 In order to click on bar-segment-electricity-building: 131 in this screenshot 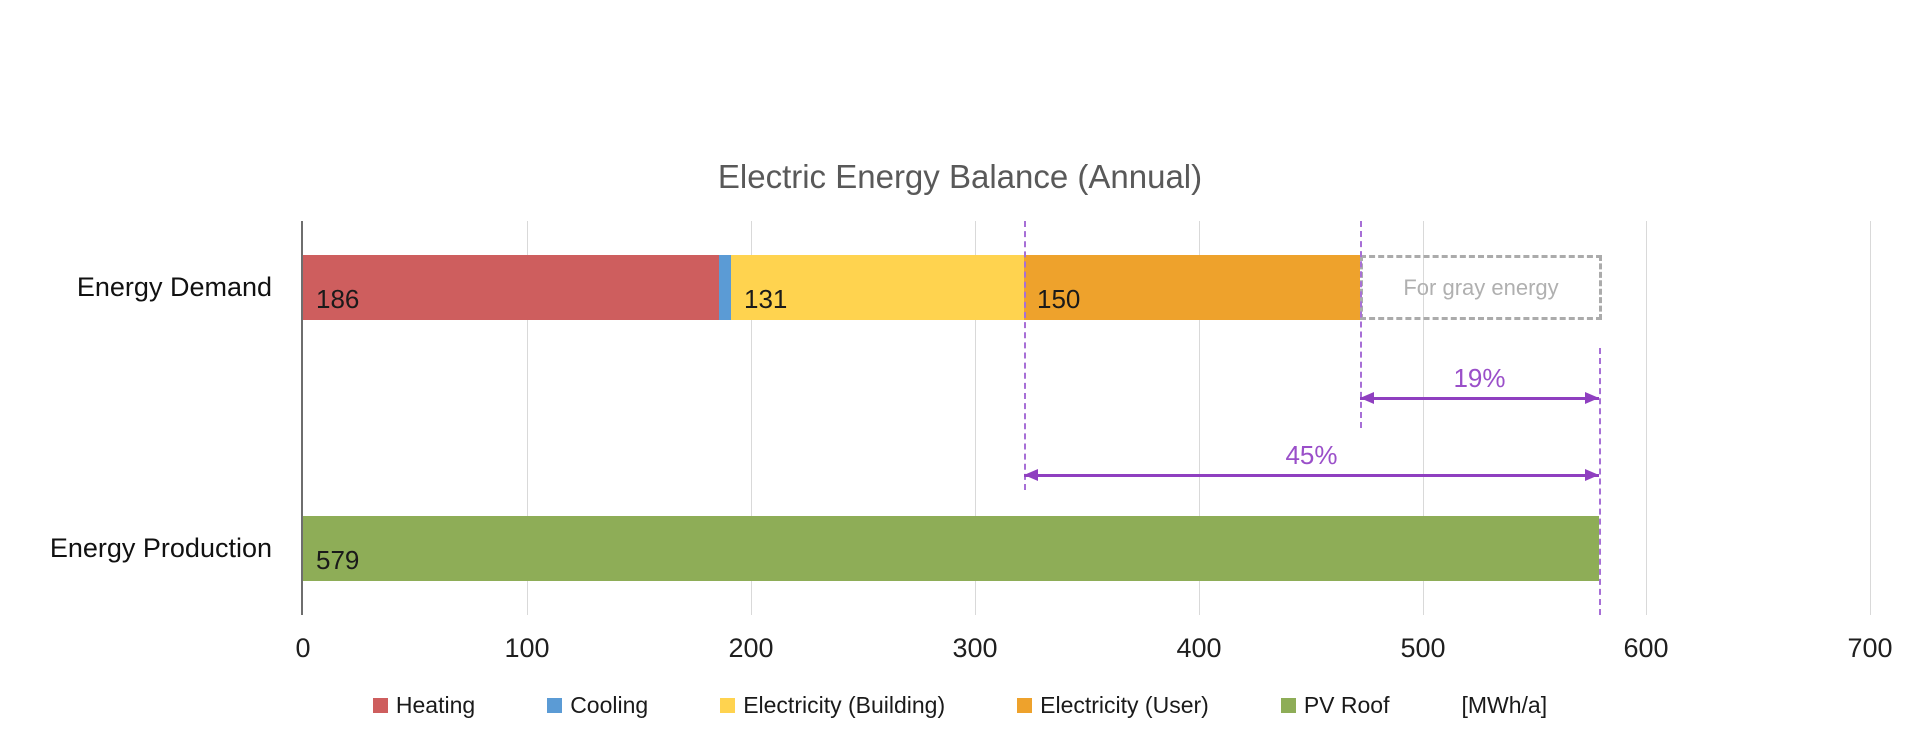, I will do `click(877, 287)`.